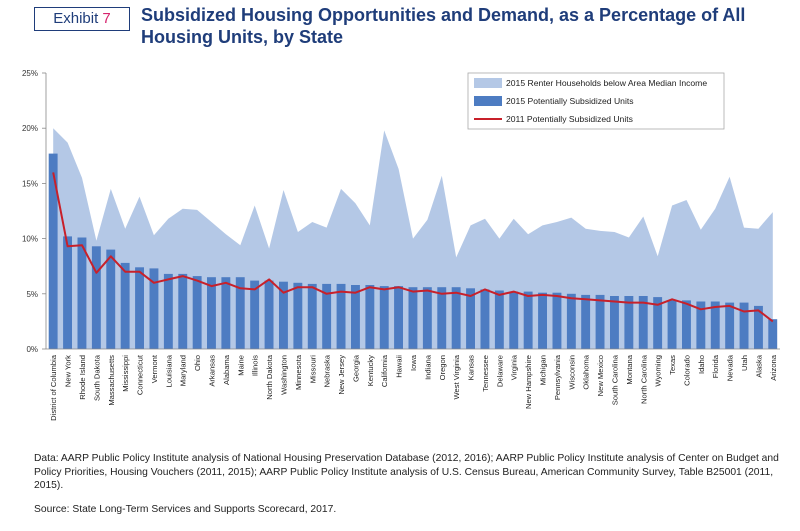  Describe the element at coordinates (730, 367) in the screenshot. I see `x-tick-label: Nevada` at that location.